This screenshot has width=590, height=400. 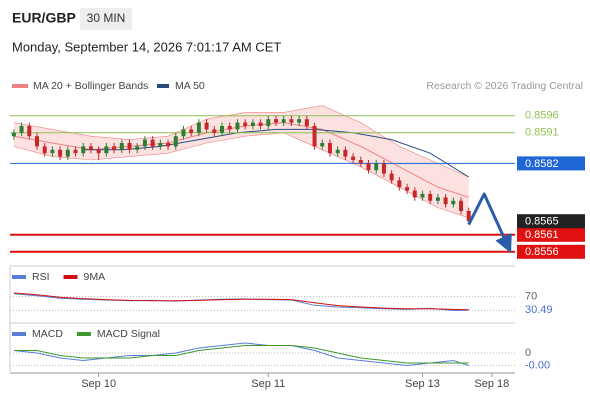 I want to click on legend-label: MACD Signal, so click(x=128, y=334).